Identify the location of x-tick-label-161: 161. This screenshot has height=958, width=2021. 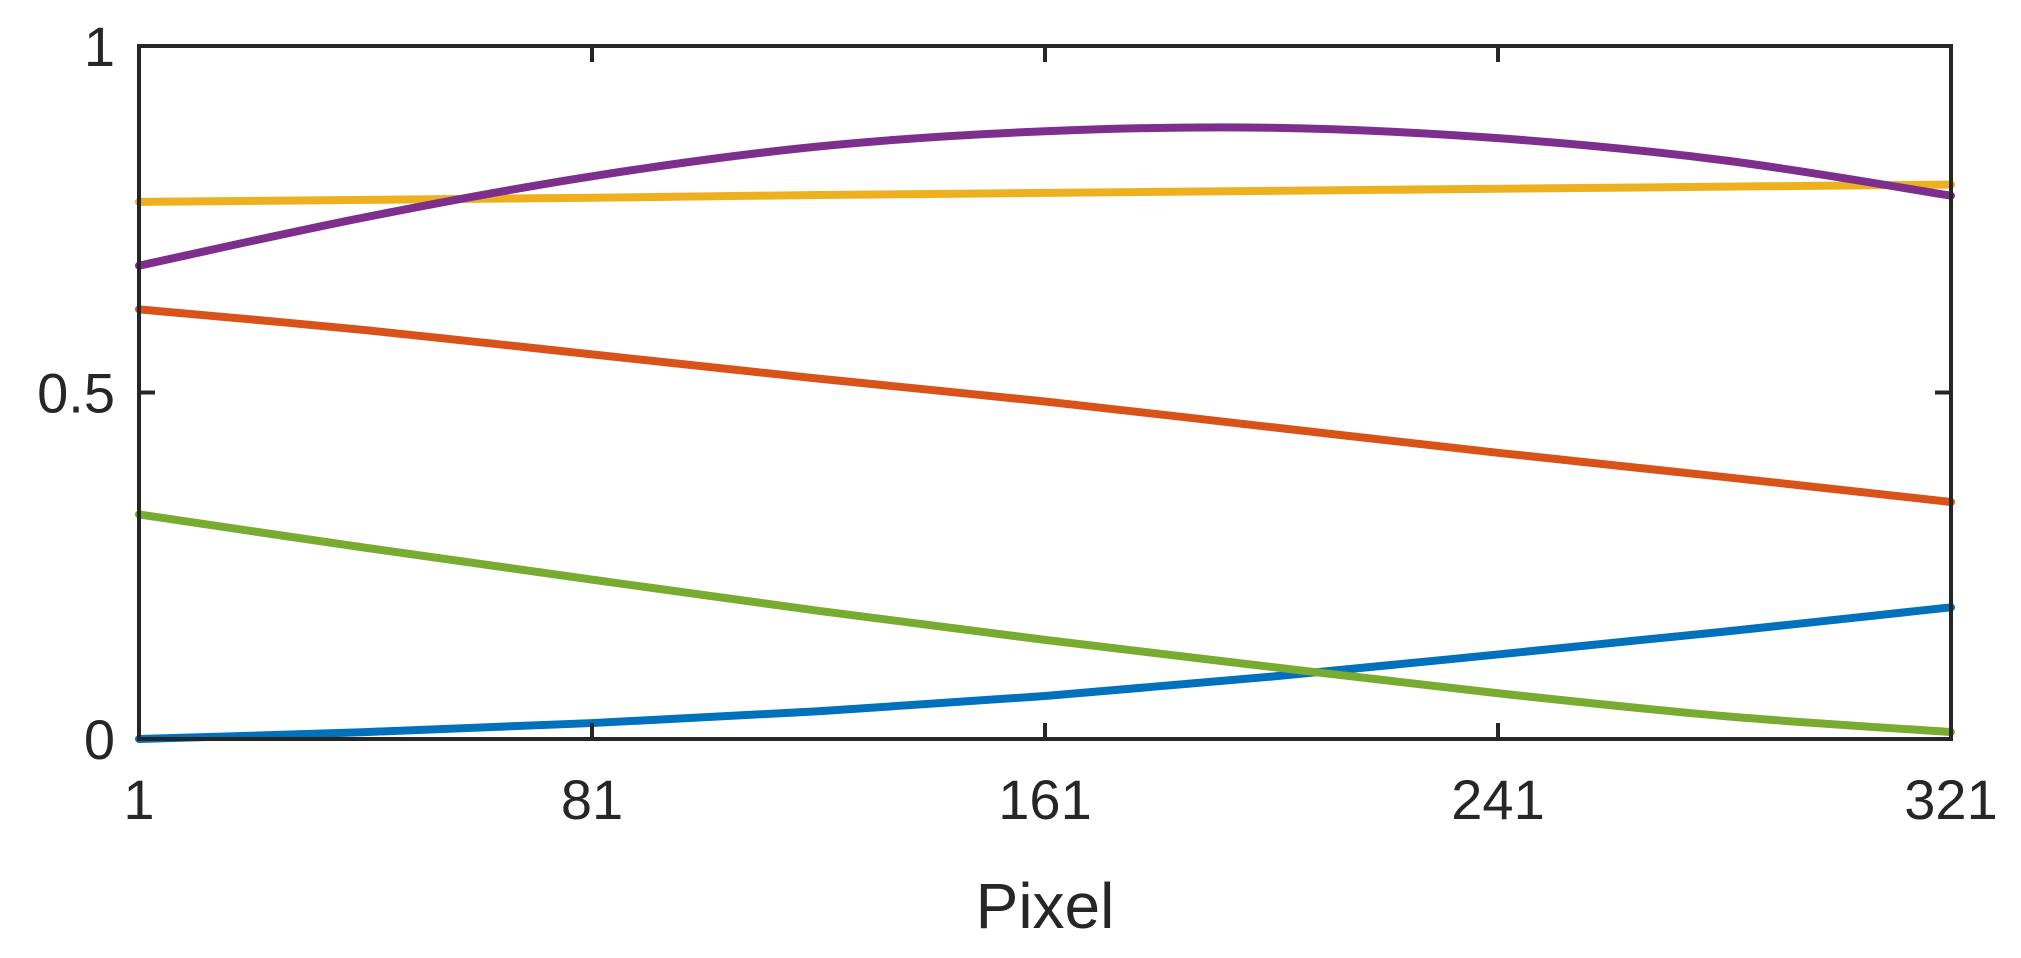
(1044, 799).